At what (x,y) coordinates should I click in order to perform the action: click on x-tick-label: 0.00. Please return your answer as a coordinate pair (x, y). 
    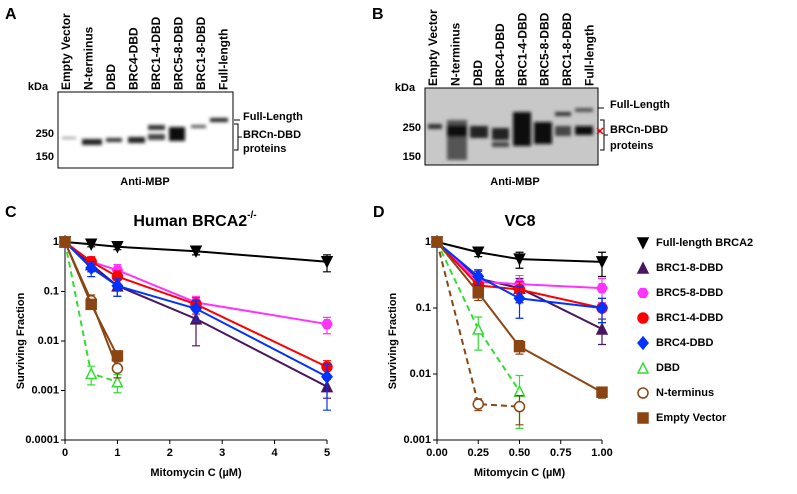
    Looking at the image, I should click on (436, 453).